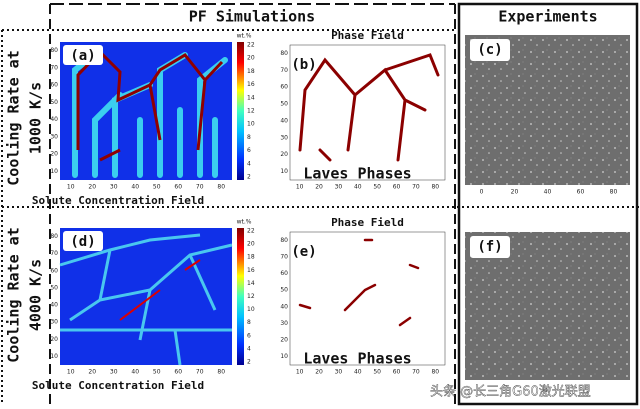 This screenshot has height=409, width=640. Describe the element at coordinates (249, 150) in the screenshot. I see `colorbar-tick-label: 6` at that location.